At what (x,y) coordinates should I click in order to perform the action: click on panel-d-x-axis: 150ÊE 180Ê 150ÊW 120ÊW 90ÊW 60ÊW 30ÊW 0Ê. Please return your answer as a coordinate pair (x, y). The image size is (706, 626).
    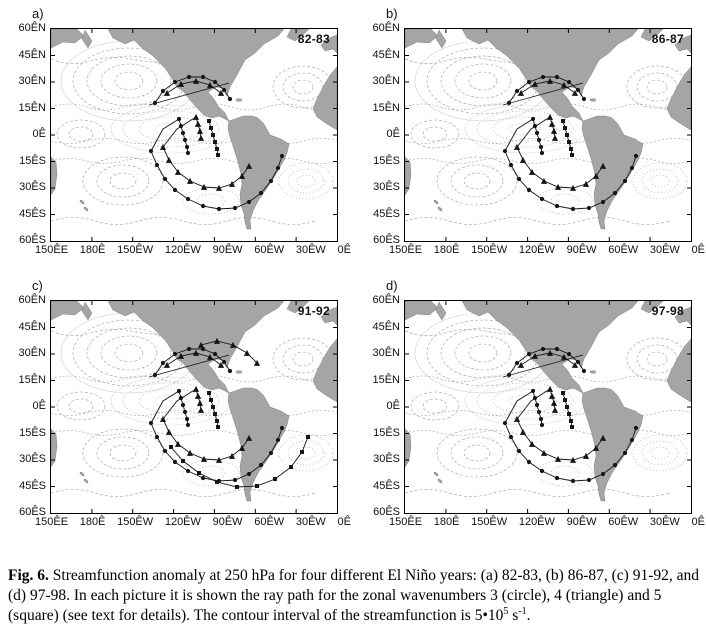
    Looking at the image, I should click on (547, 522).